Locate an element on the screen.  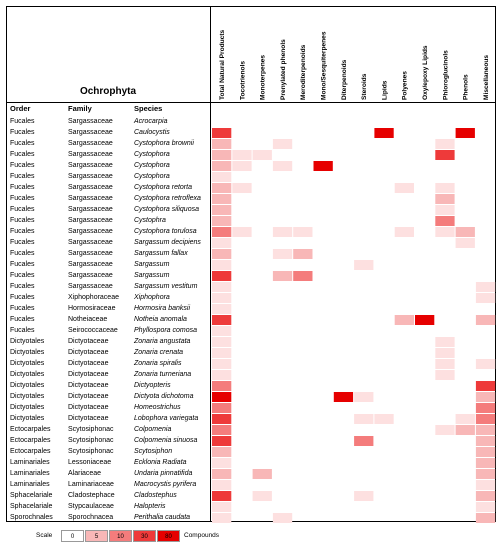
row-species: Colpomenia sinuosa is located at coordinates (166, 440).